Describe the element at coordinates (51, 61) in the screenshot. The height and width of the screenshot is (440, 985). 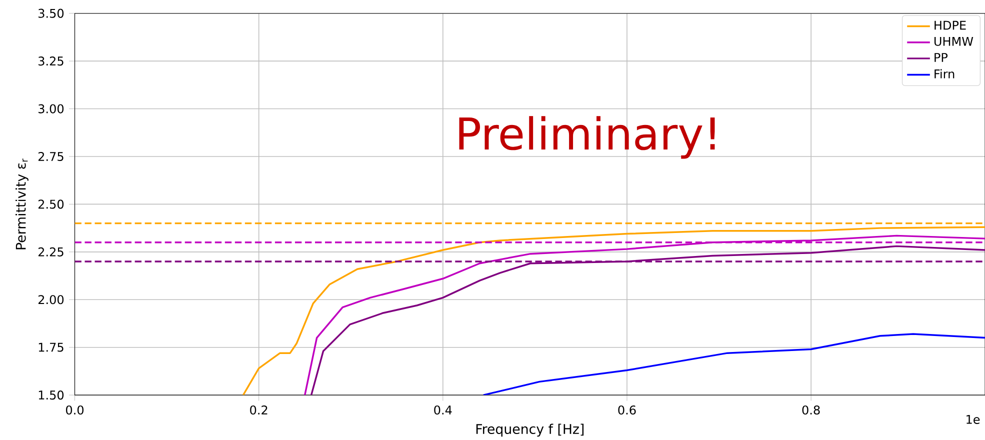
I see `y-tick-label: 3.25` at that location.